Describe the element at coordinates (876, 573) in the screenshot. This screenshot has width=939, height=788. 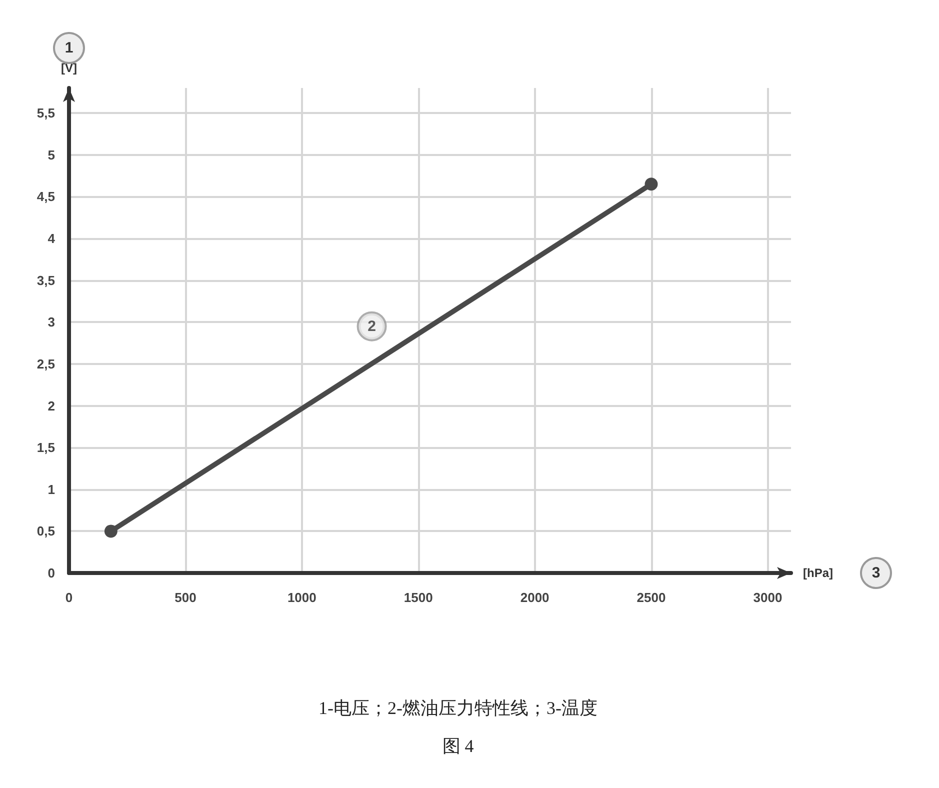
I see `text: 3` at that location.